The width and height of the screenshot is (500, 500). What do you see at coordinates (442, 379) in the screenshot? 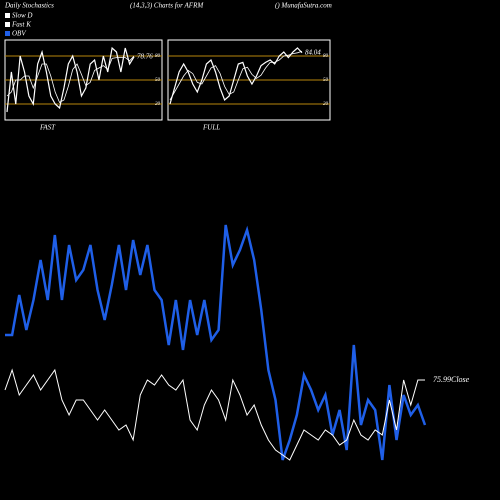
I see `close-value: 75.99` at bounding box center [442, 379].